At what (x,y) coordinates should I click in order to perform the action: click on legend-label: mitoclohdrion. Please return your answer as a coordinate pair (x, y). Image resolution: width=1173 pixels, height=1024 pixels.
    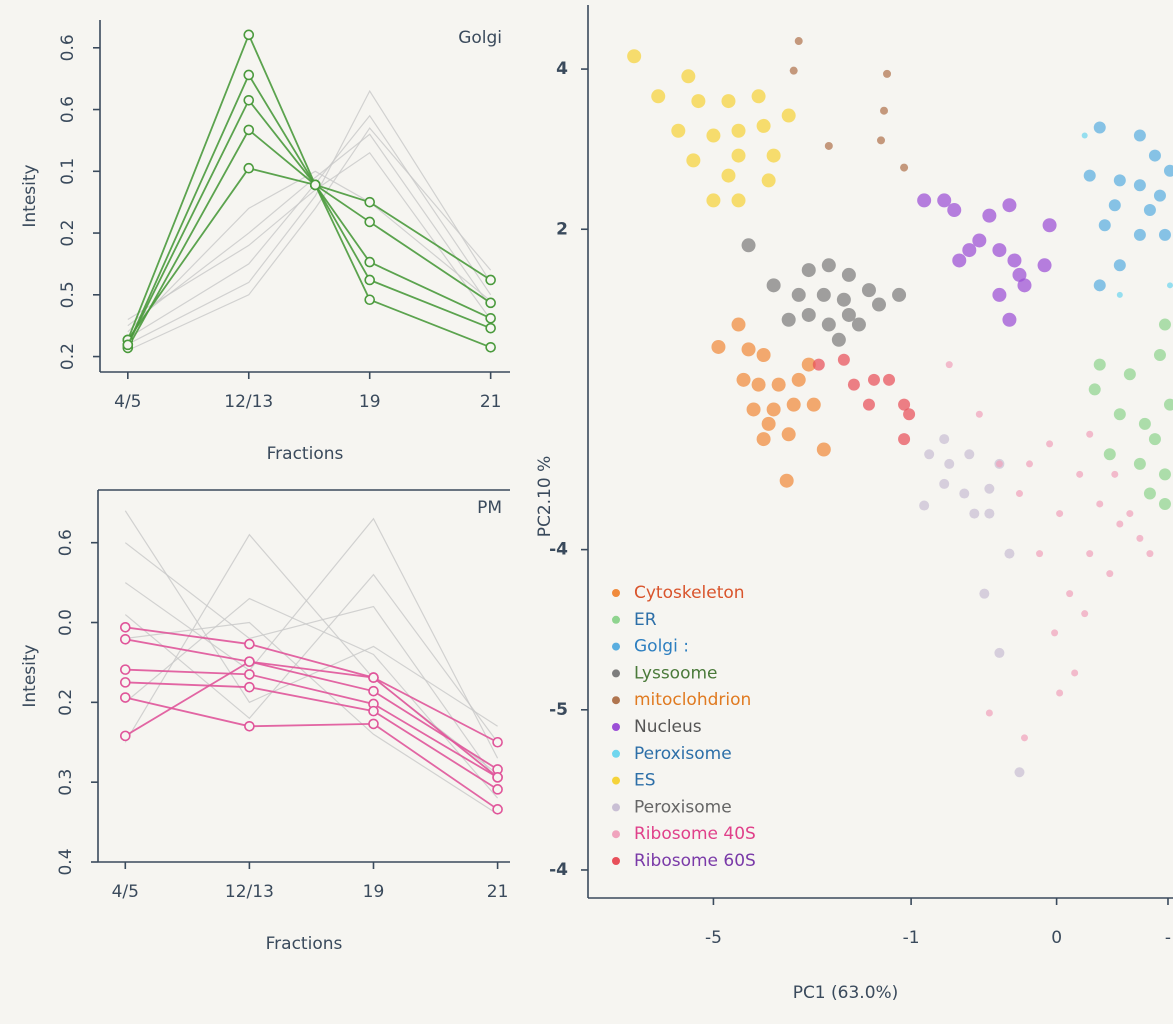
    Looking at the image, I should click on (692, 700).